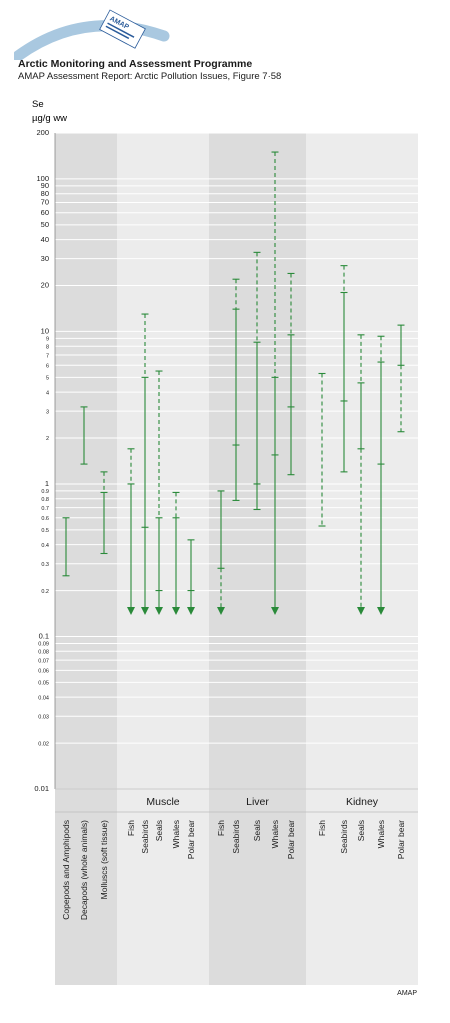 This screenshot has width=450, height=1023. Describe the element at coordinates (159, 492) in the screenshot. I see `series-muscle-seals` at that location.